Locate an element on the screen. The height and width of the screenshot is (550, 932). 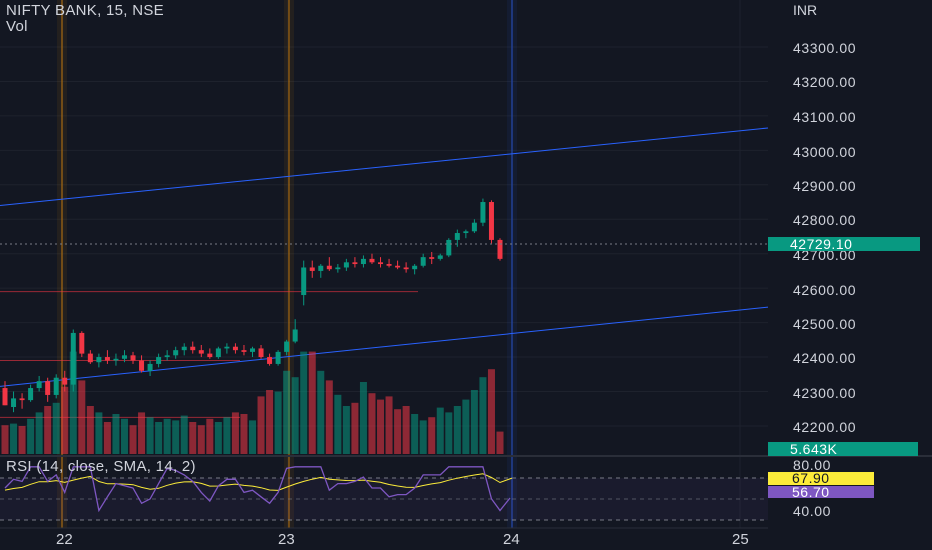
rsi-line is located at coordinates (257, 489).